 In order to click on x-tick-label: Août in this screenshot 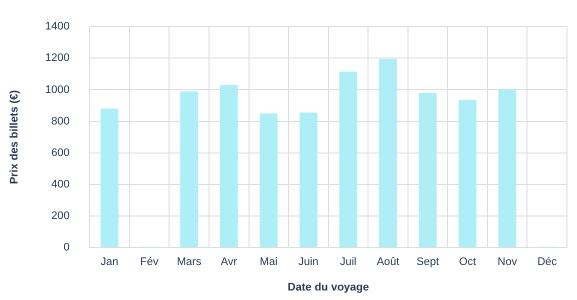, I will do `click(388, 262)`.